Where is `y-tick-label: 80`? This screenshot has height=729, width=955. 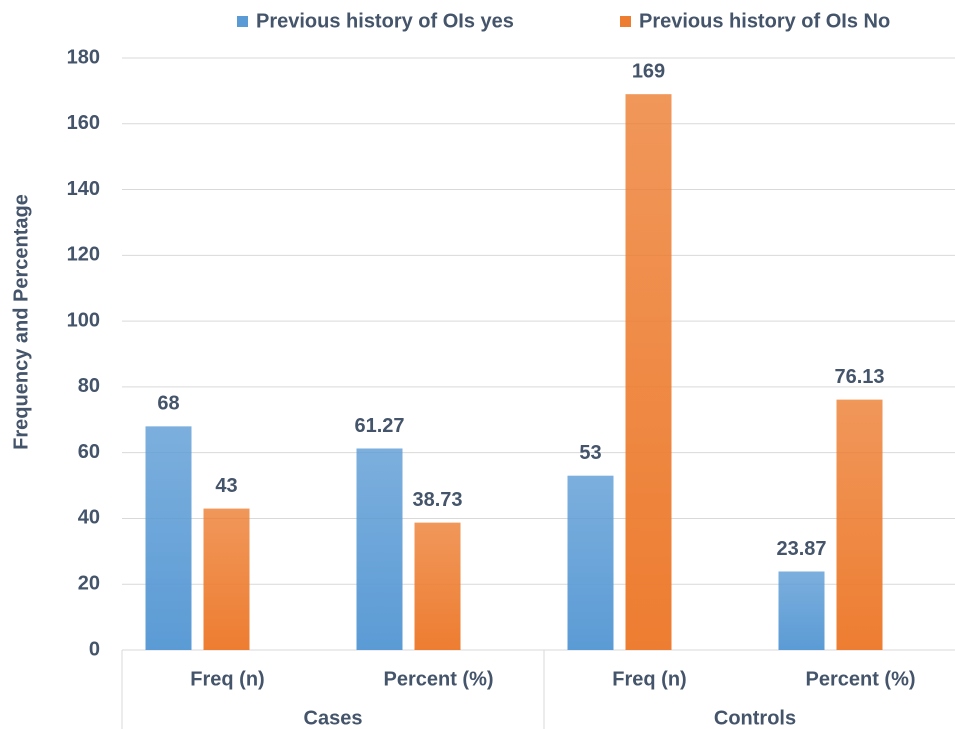
y-tick-label: 80 is located at coordinates (89, 386).